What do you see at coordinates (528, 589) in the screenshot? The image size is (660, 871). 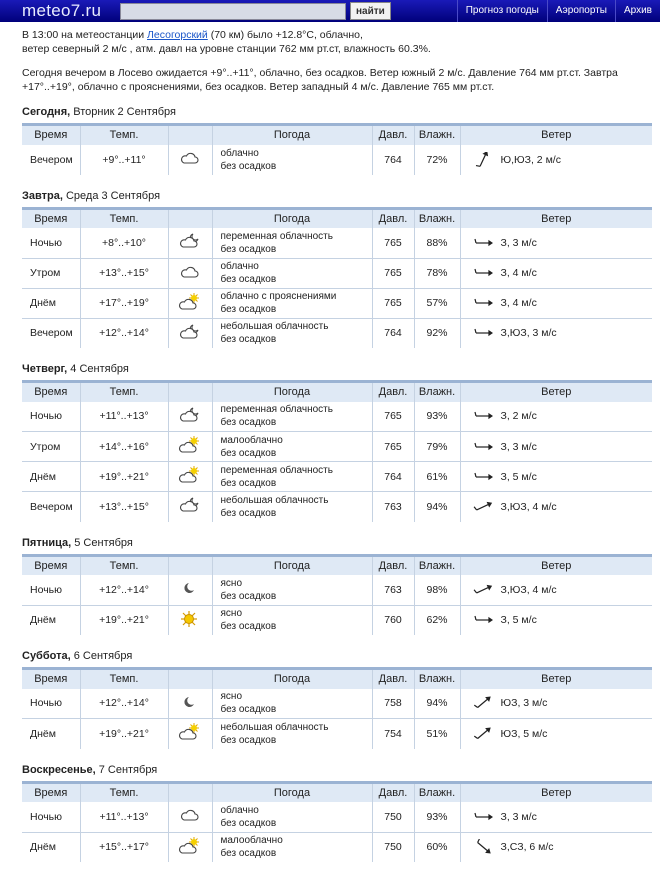 I see `wind-text: З,ЮЗ, 4 м/с` at bounding box center [528, 589].